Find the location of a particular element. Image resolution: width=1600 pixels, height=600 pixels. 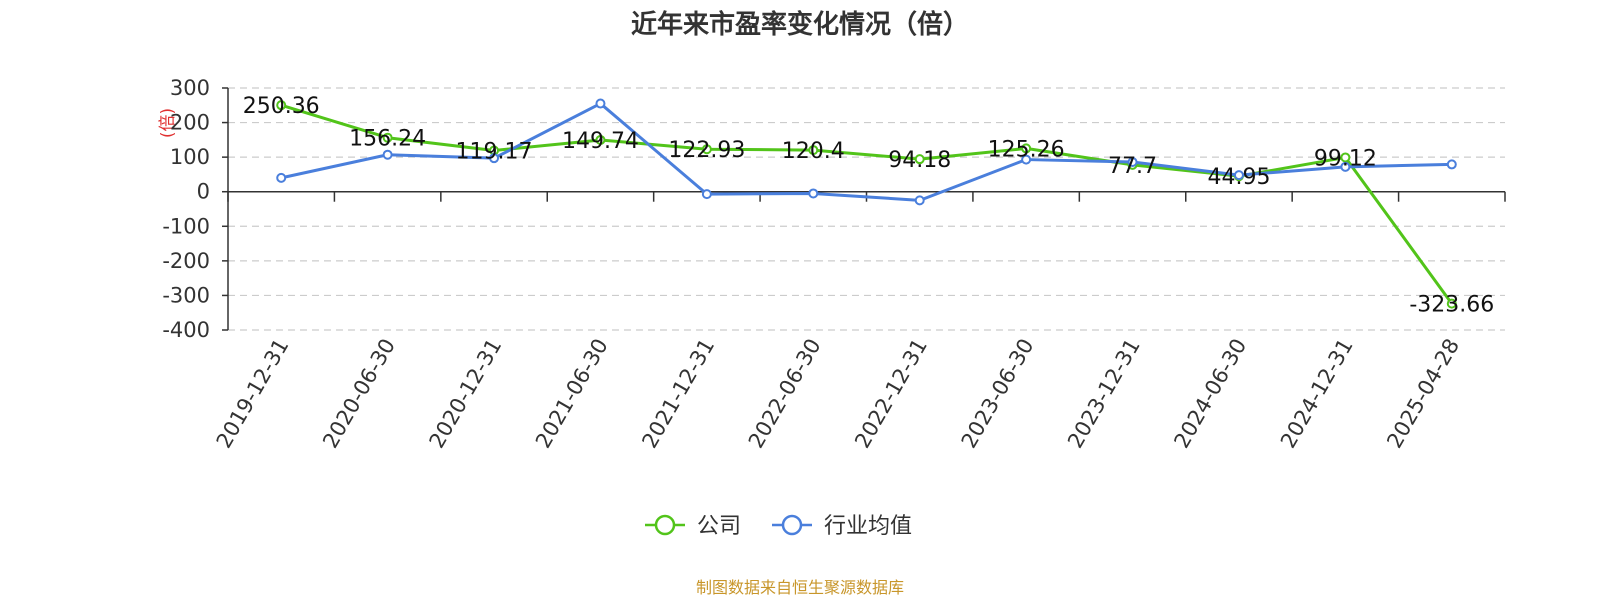

data-label: 44.95 is located at coordinates (1238, 177).